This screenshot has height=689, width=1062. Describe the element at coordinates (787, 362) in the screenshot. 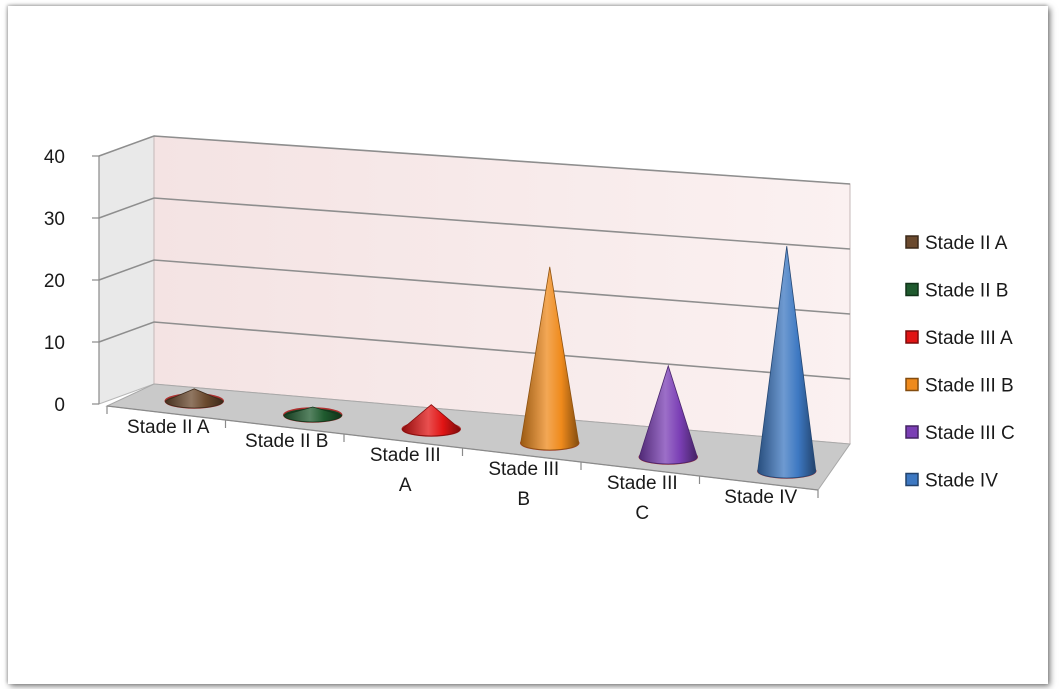

I see `cone-stade-iv` at that location.